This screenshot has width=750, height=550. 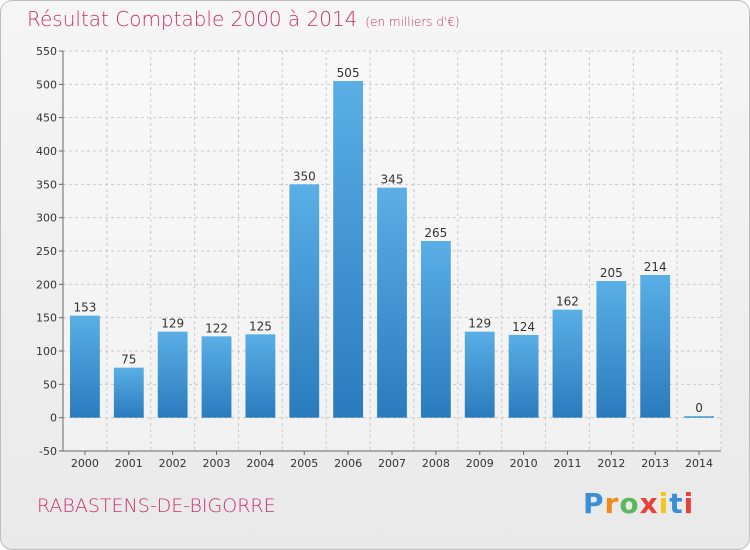 I want to click on y-tick-label: -50, so click(x=48, y=451).